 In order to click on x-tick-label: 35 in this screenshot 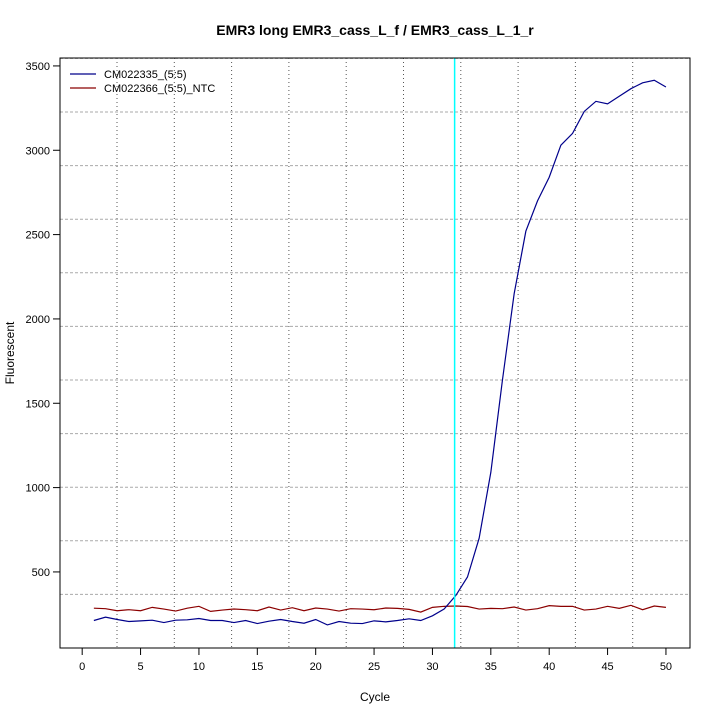, I will do `click(491, 667)`.